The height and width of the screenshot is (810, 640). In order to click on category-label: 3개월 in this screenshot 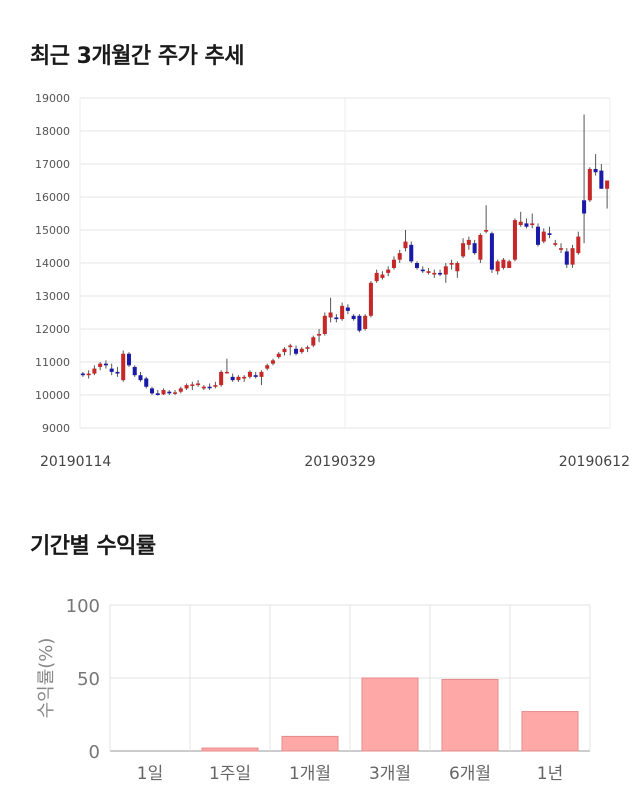, I will do `click(390, 774)`.